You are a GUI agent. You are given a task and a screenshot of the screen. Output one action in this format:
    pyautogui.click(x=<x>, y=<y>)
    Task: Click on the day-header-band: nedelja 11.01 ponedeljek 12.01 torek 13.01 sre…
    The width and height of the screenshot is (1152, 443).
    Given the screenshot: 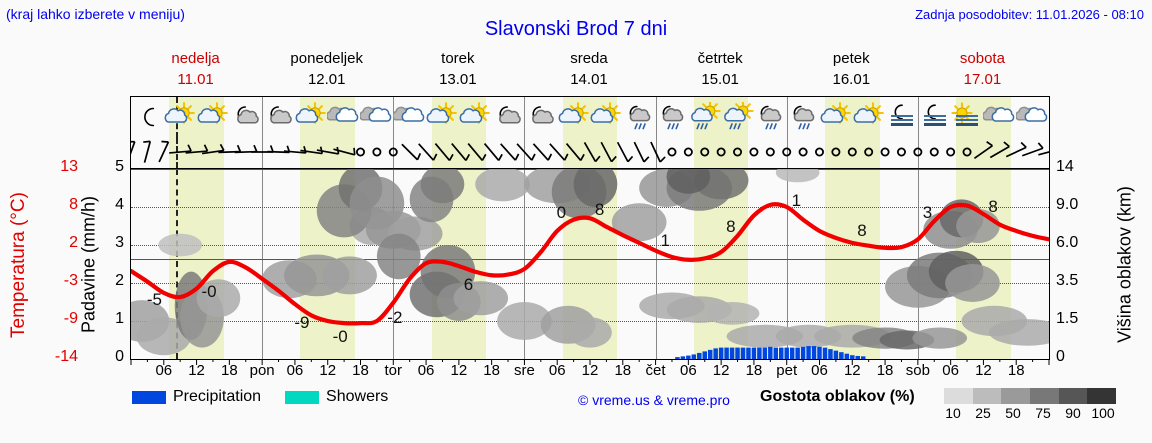 What is the action you would take?
    pyautogui.click(x=590, y=72)
    